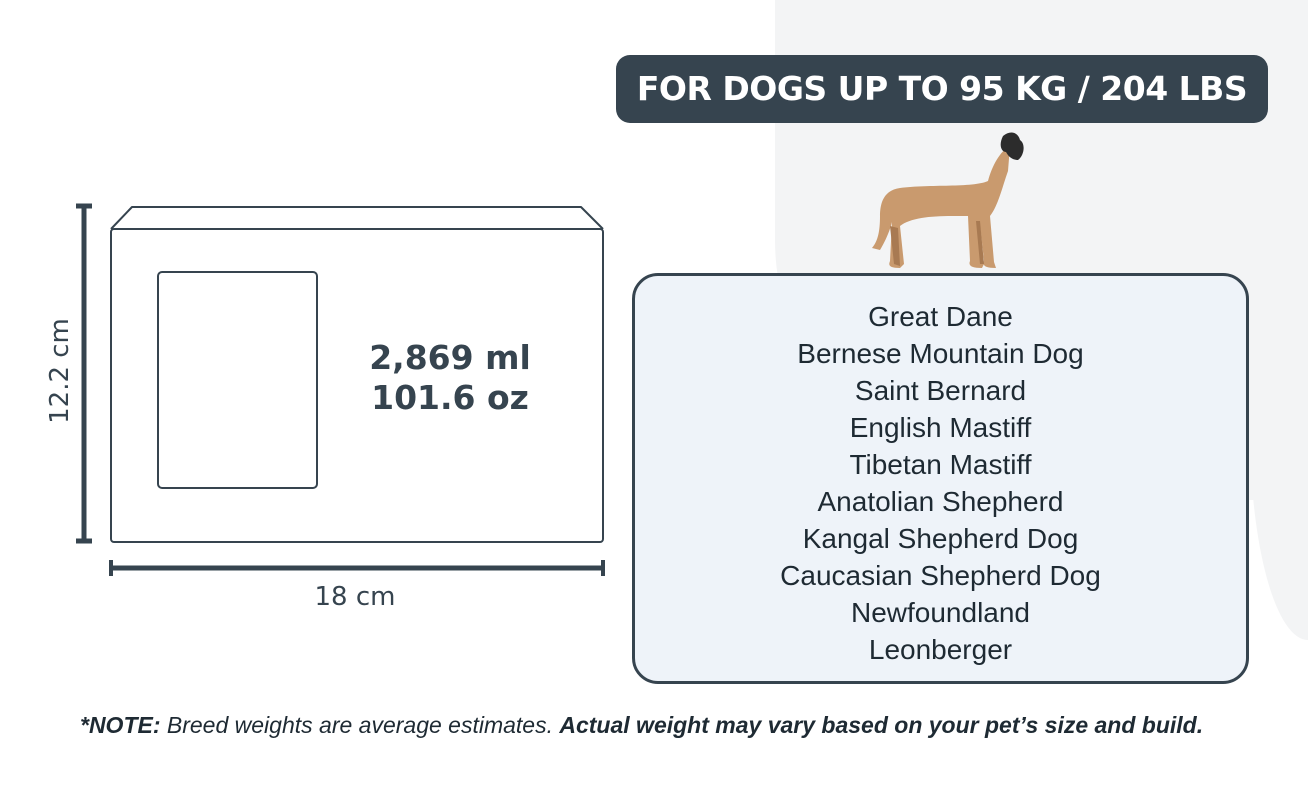 The image size is (1308, 788). I want to click on breed-item: Bernese Mountain Dog, so click(940, 353).